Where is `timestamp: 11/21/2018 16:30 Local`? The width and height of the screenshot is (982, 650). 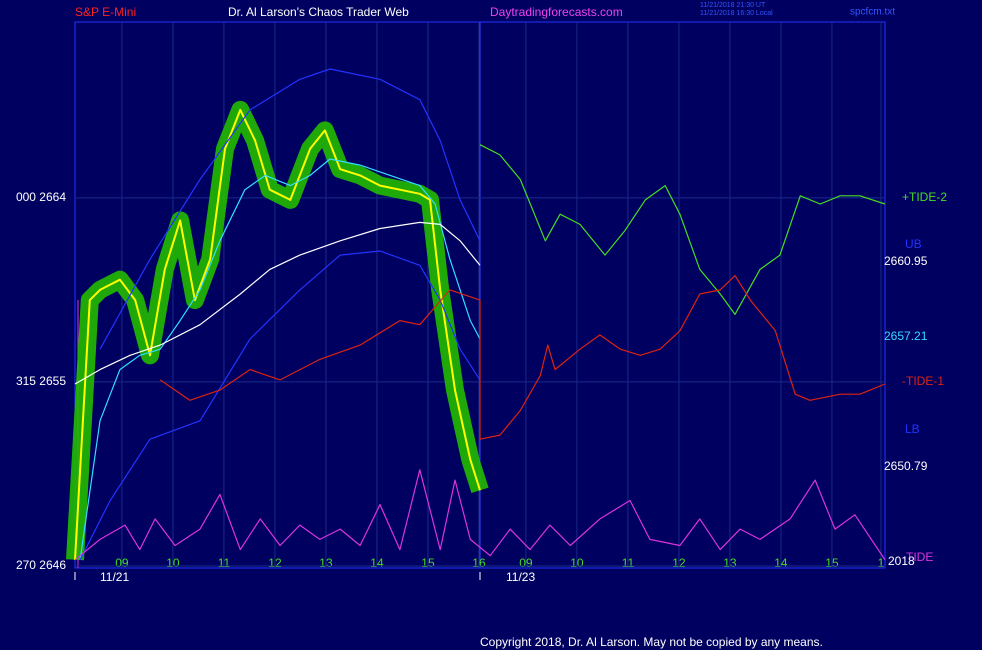 timestamp: 11/21/2018 16:30 Local is located at coordinates (736, 13).